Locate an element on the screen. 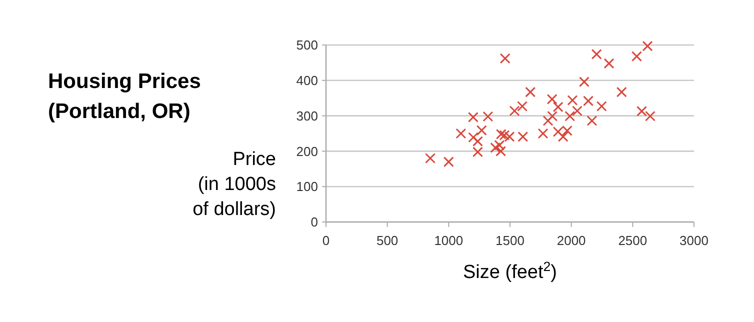  x-tick-label: 1000 is located at coordinates (449, 240).